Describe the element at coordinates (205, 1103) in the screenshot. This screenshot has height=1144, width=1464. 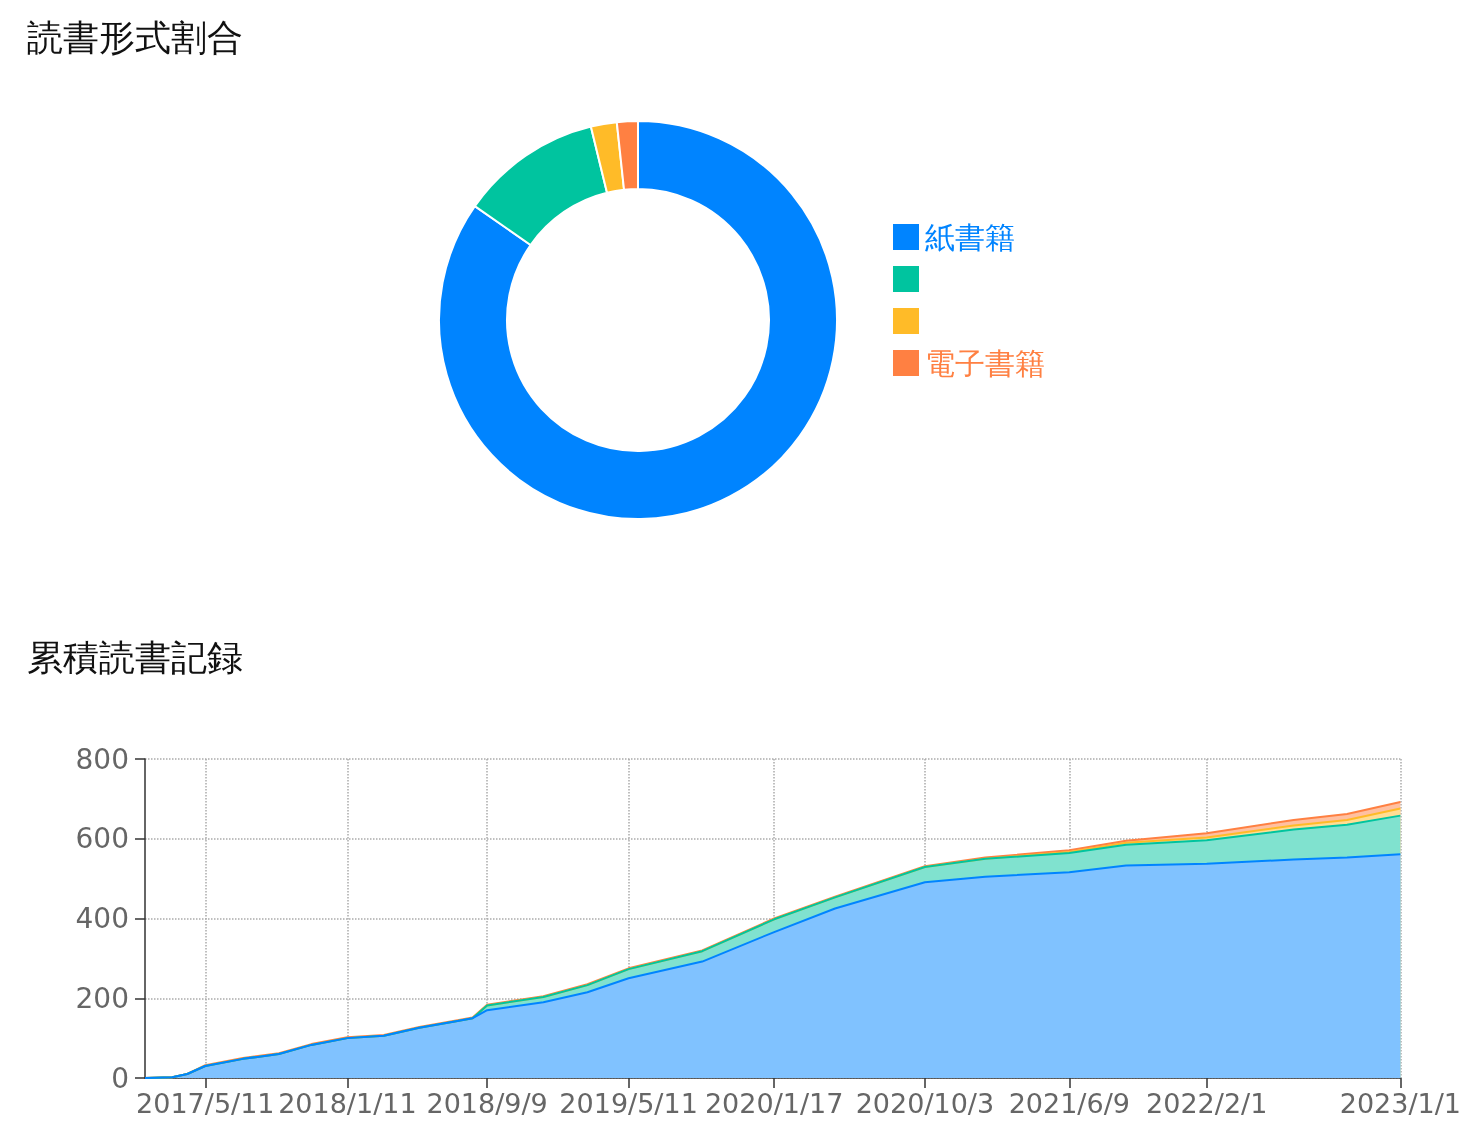
I see `x-tick-label: 2017/5/11` at that location.